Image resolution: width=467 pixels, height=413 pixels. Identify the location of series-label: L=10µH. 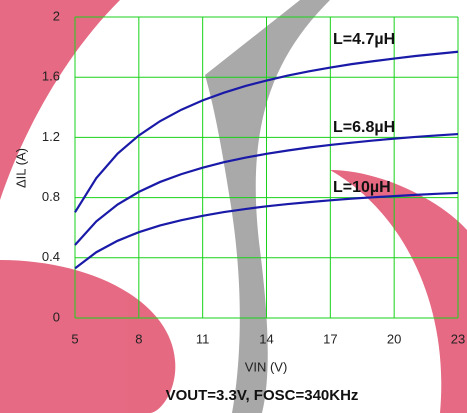
(362, 187).